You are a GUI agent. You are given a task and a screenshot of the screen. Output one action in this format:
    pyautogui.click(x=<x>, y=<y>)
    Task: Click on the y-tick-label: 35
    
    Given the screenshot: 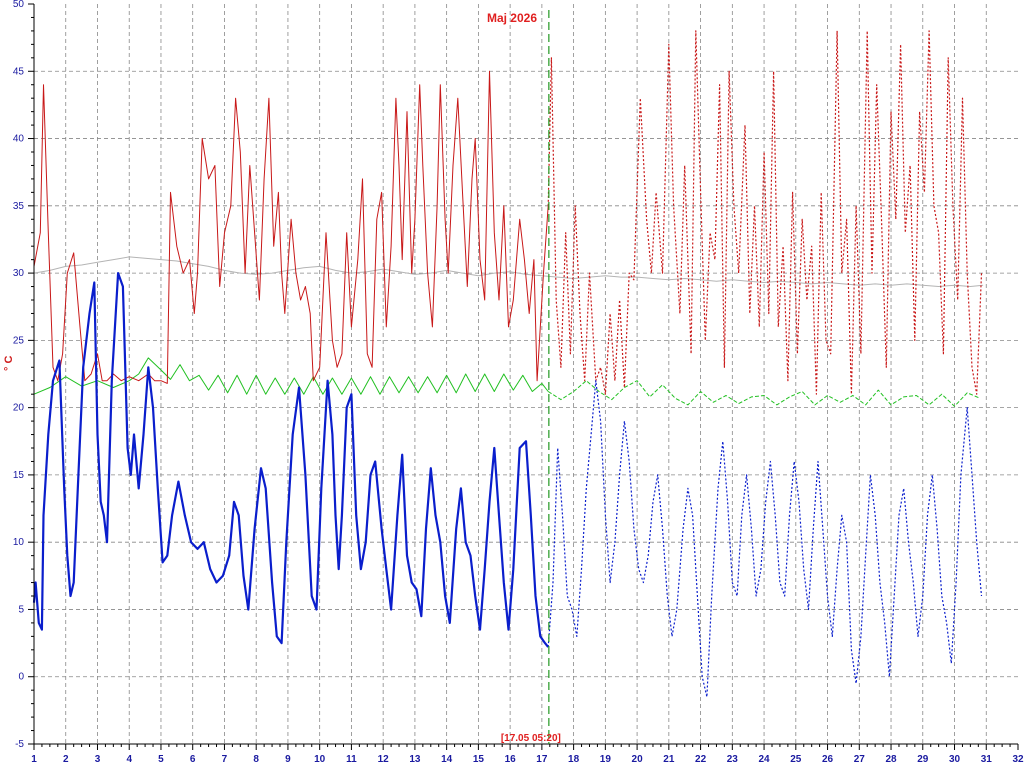 What is the action you would take?
    pyautogui.click(x=19, y=206)
    